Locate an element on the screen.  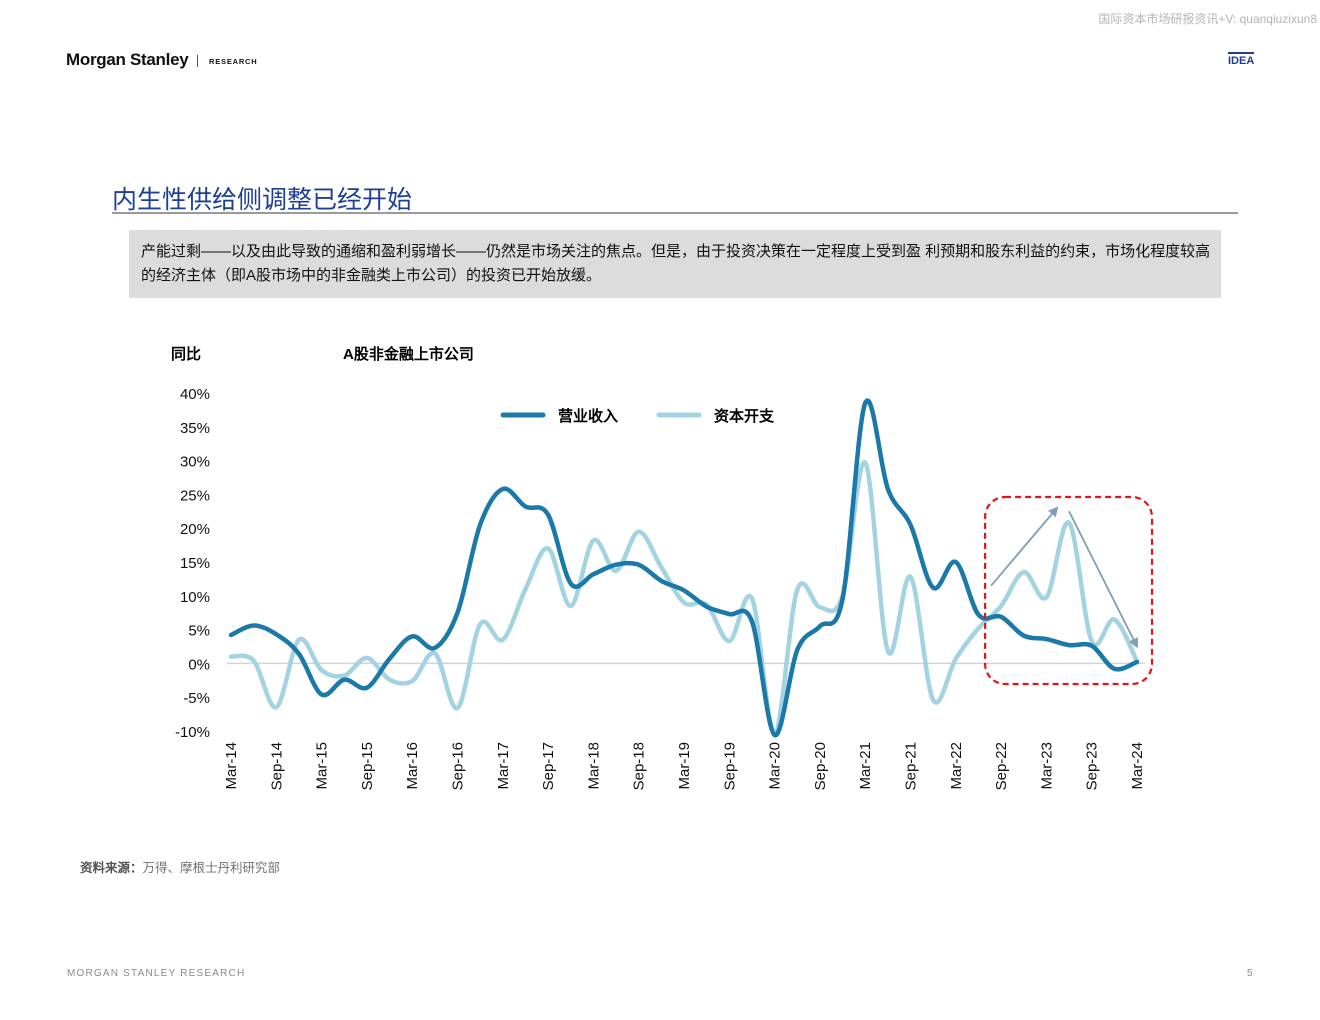
source-text: 万得、摩根士丹利研究部 is located at coordinates (211, 868).